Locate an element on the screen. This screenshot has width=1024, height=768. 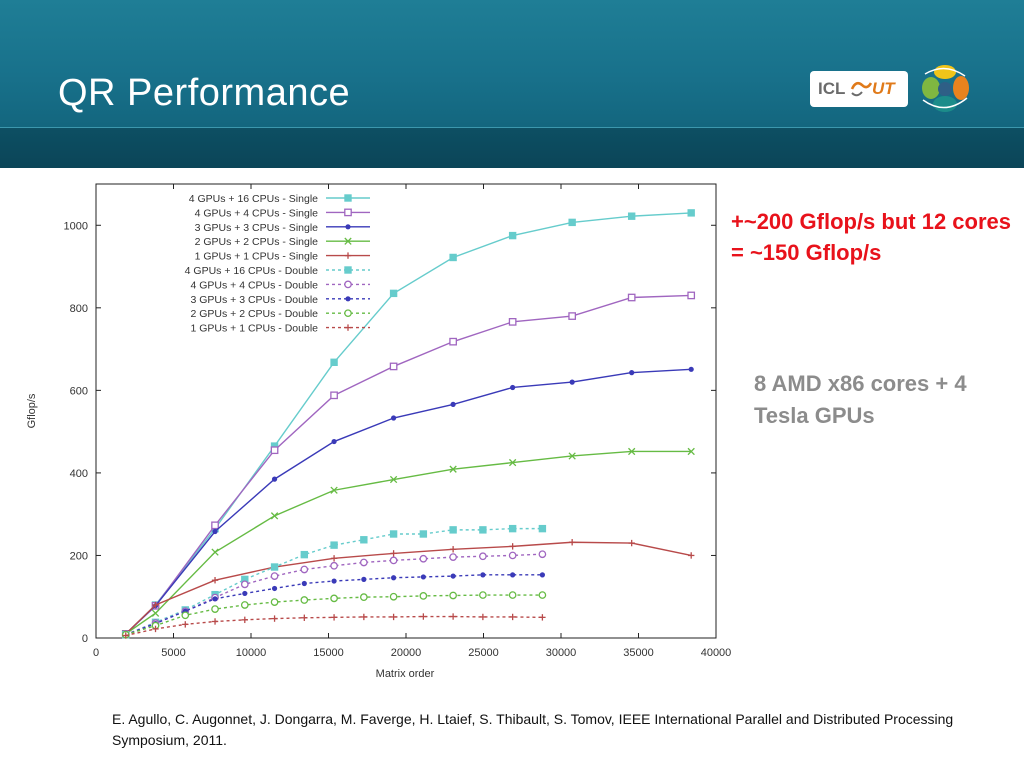
series-line is located at coordinates (334, 626).